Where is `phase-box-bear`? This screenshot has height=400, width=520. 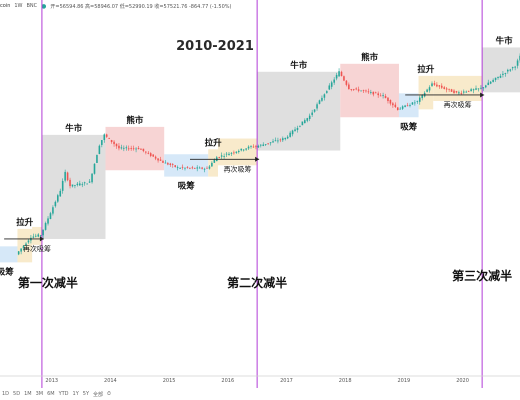
phase-box-bear is located at coordinates (369, 90).